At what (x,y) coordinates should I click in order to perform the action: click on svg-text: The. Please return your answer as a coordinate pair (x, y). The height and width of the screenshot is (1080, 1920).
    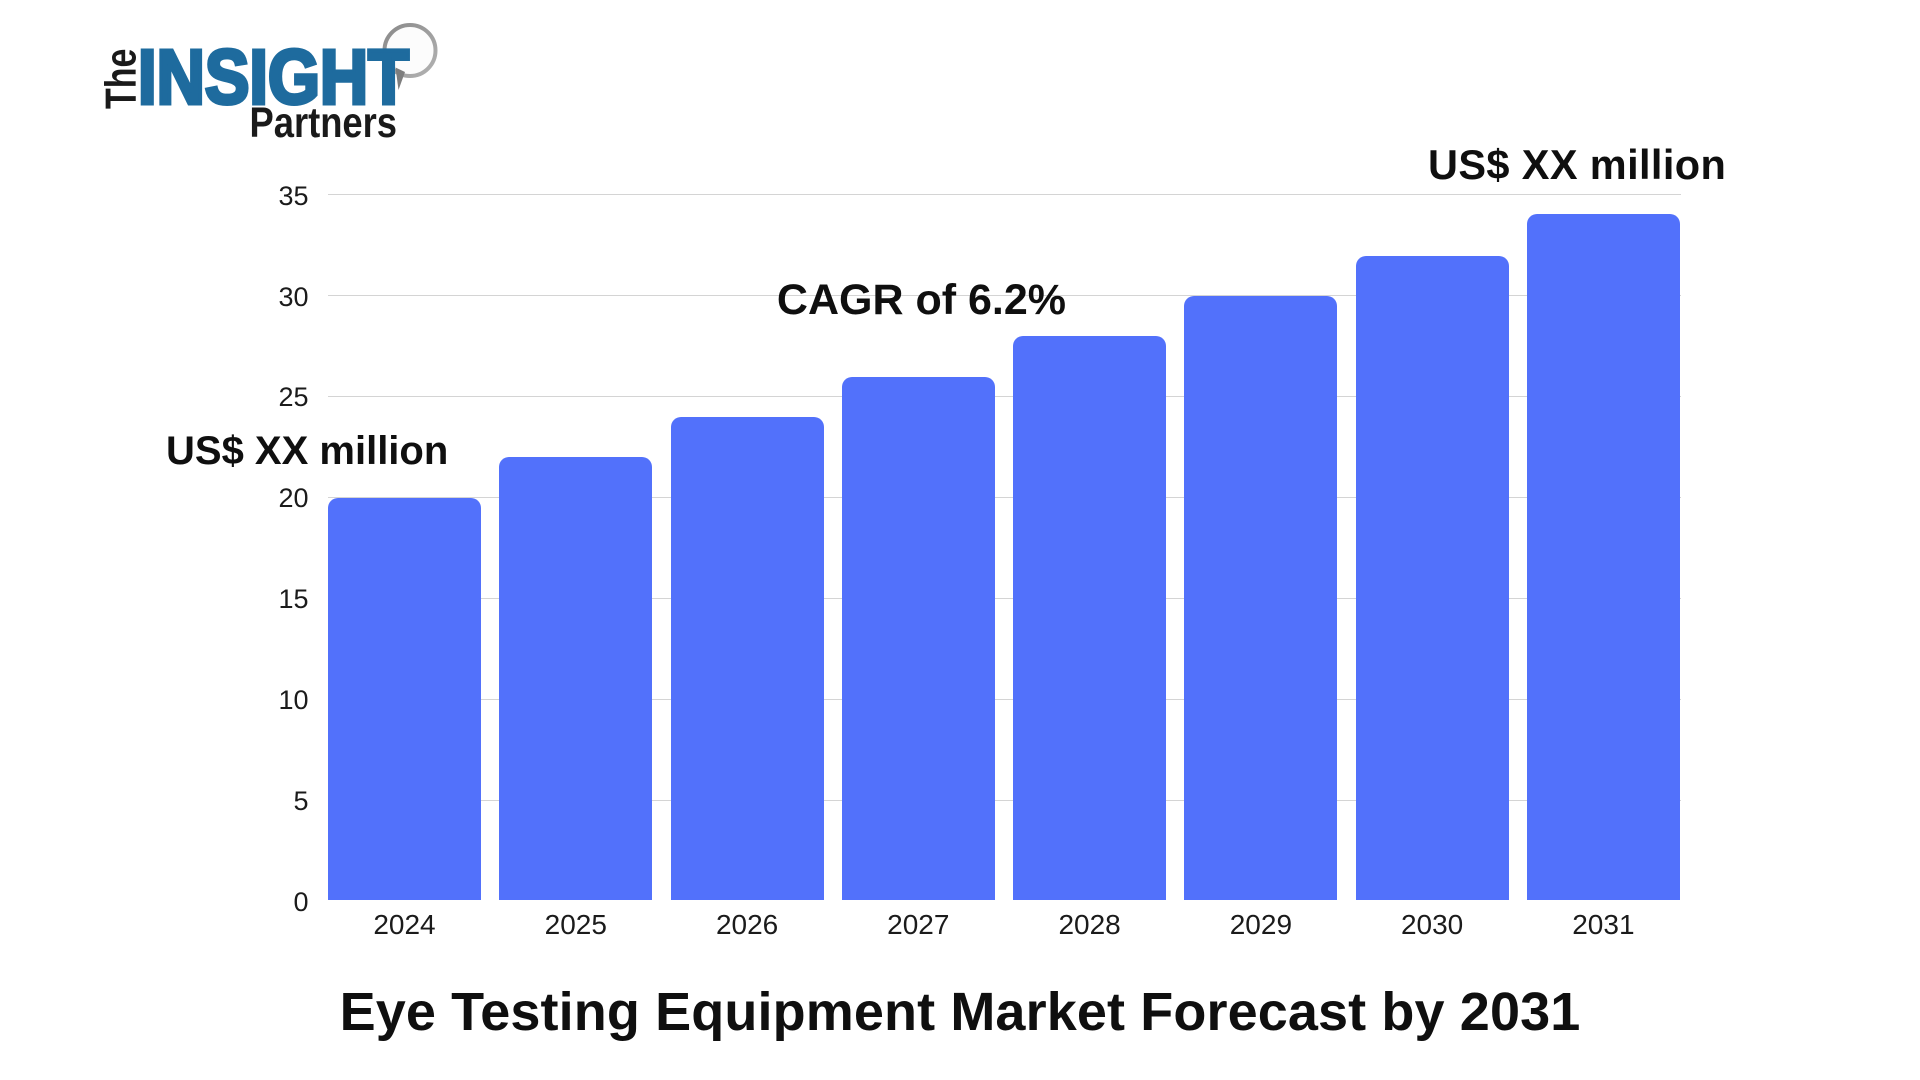
    Looking at the image, I should click on (121, 79).